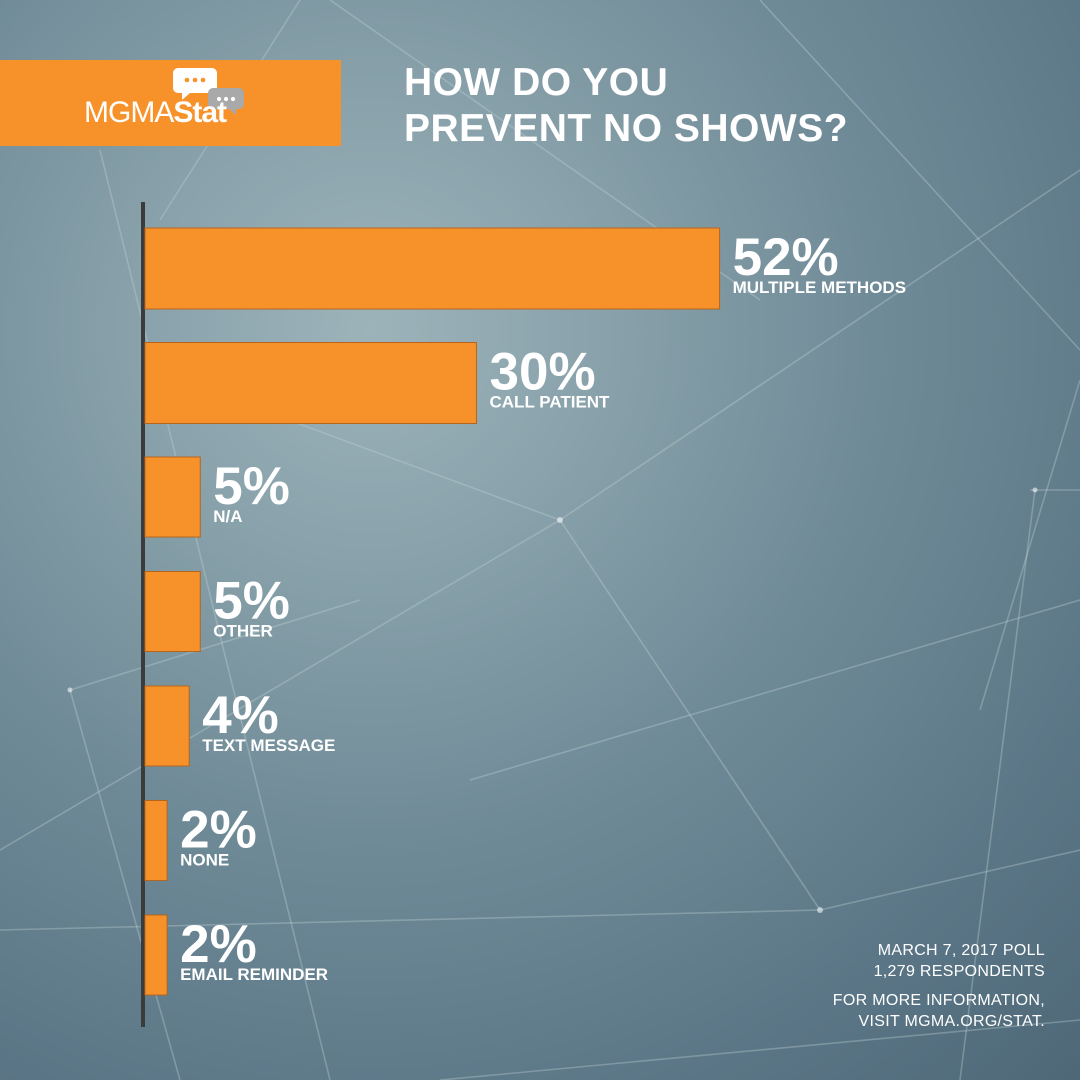 Image resolution: width=1080 pixels, height=1080 pixels. I want to click on bar-value-label: 52%, so click(786, 257).